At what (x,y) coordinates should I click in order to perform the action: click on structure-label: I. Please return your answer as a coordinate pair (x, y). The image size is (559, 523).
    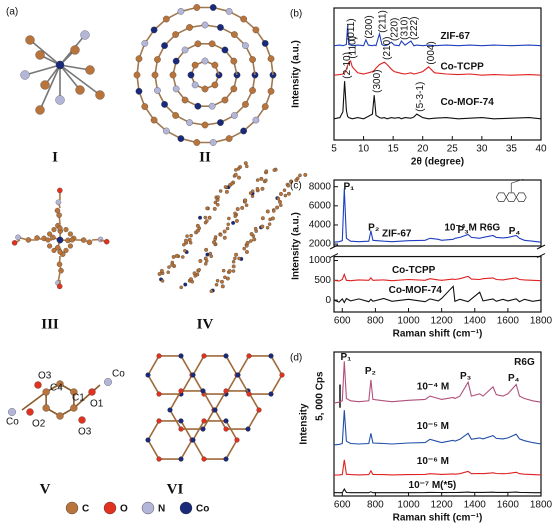
    Looking at the image, I should click on (55, 157).